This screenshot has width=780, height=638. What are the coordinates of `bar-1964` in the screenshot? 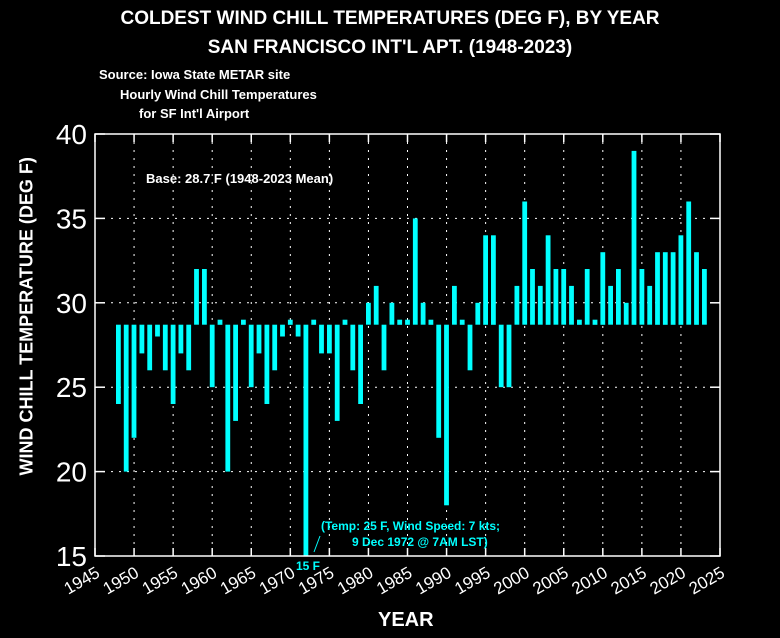 It's located at (243, 322).